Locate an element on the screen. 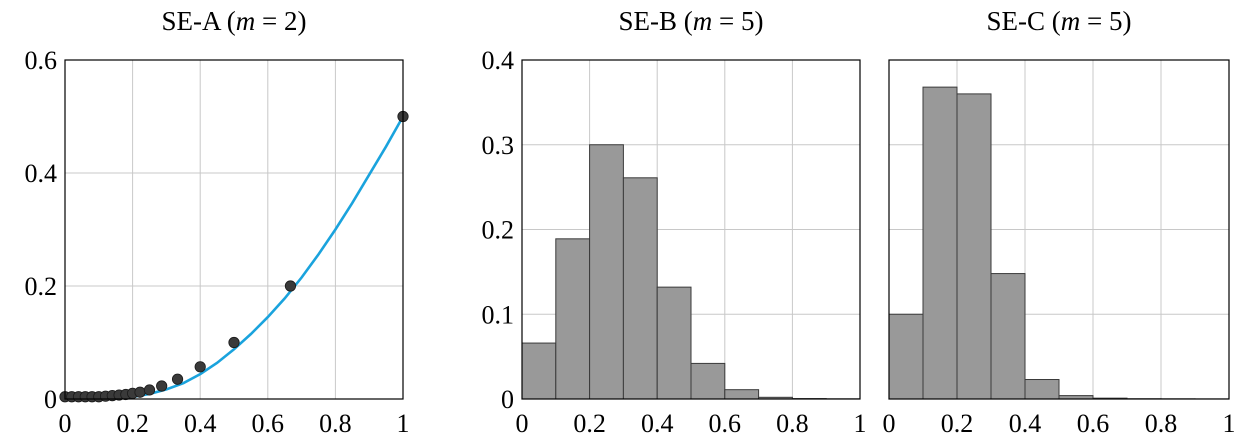  y-tick-label: 0.6 is located at coordinates (41, 60).